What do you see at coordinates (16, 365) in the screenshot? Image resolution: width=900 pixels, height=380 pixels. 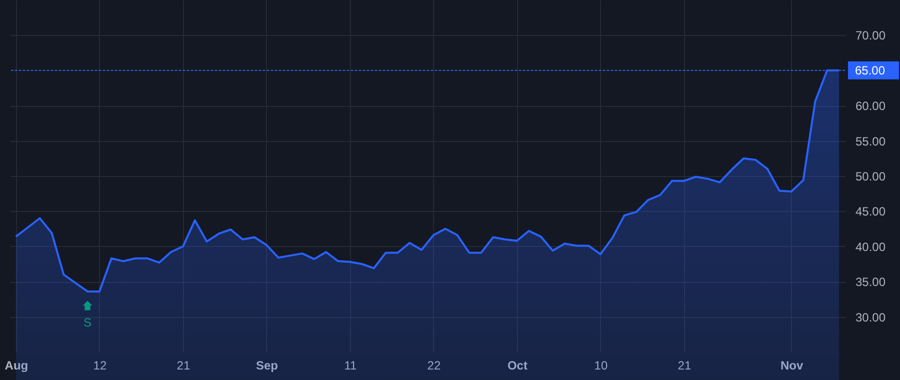 I see `x-tick-label: Aug` at bounding box center [16, 365].